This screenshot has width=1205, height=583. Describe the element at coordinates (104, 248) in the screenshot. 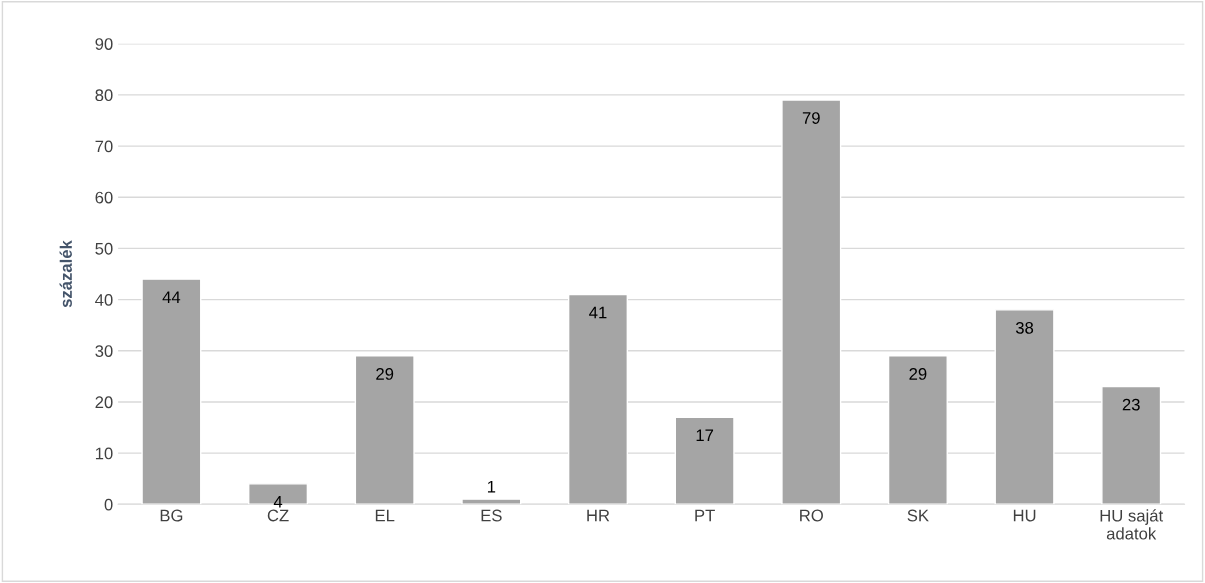

I see `y-tick-label: 50` at that location.